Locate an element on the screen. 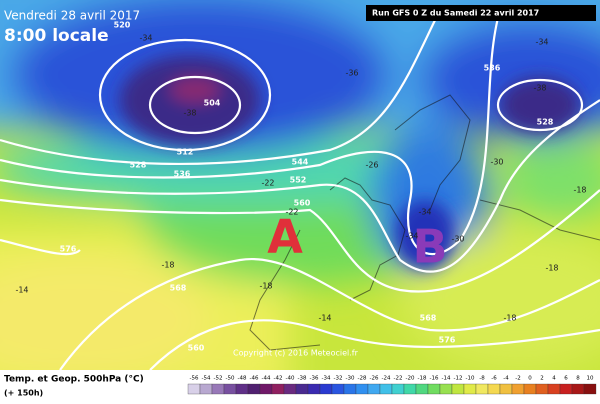 The width and height of the screenshot is (600, 404). scale-label: -16 is located at coordinates (434, 379).